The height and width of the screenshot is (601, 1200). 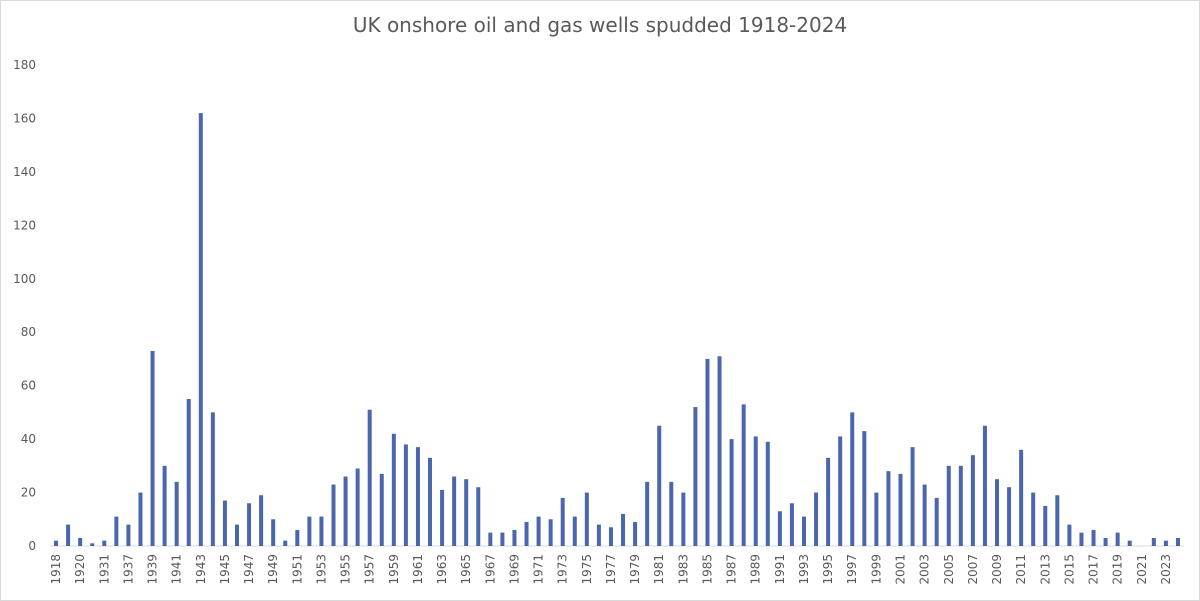 What do you see at coordinates (925, 569) in the screenshot?
I see `x-tick-label: 2003` at bounding box center [925, 569].